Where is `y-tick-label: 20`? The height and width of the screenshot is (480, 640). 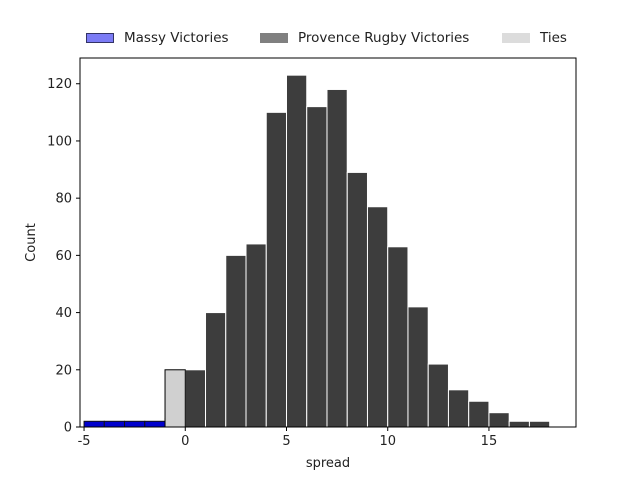 y-tick-label: 20 is located at coordinates (63, 370).